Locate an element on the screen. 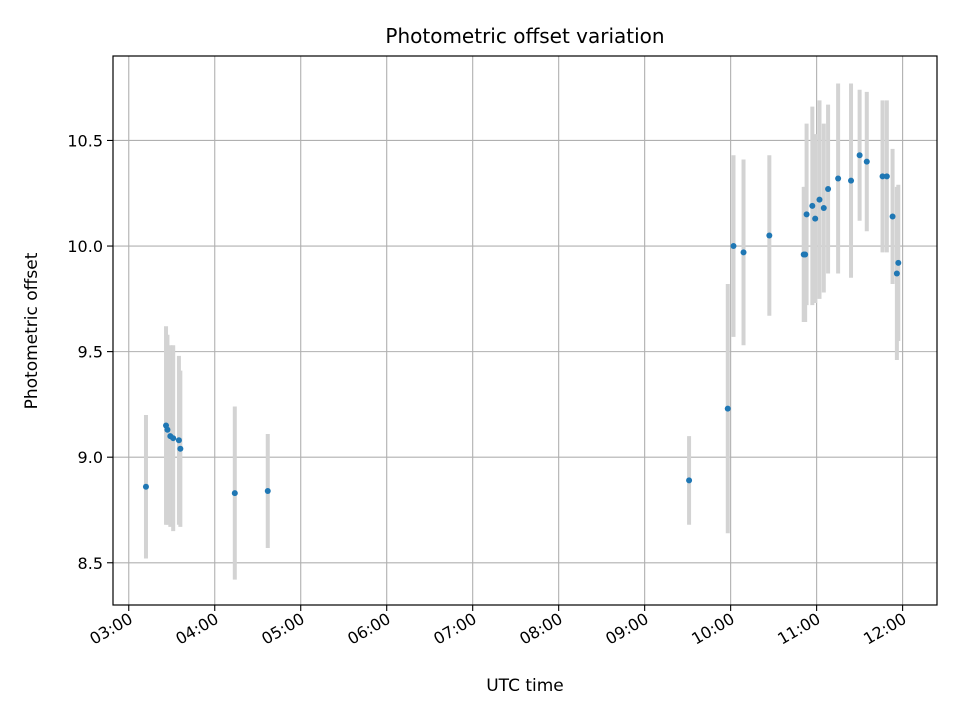  y-tick-label: 8.5 is located at coordinates (90, 563).